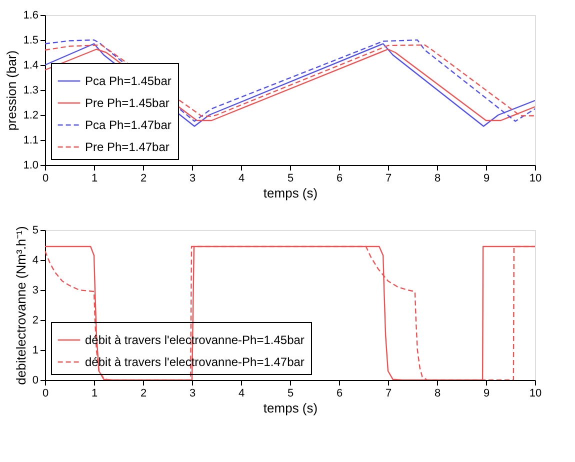  I want to click on y-tick-label: 1.6, so click(30, 16).